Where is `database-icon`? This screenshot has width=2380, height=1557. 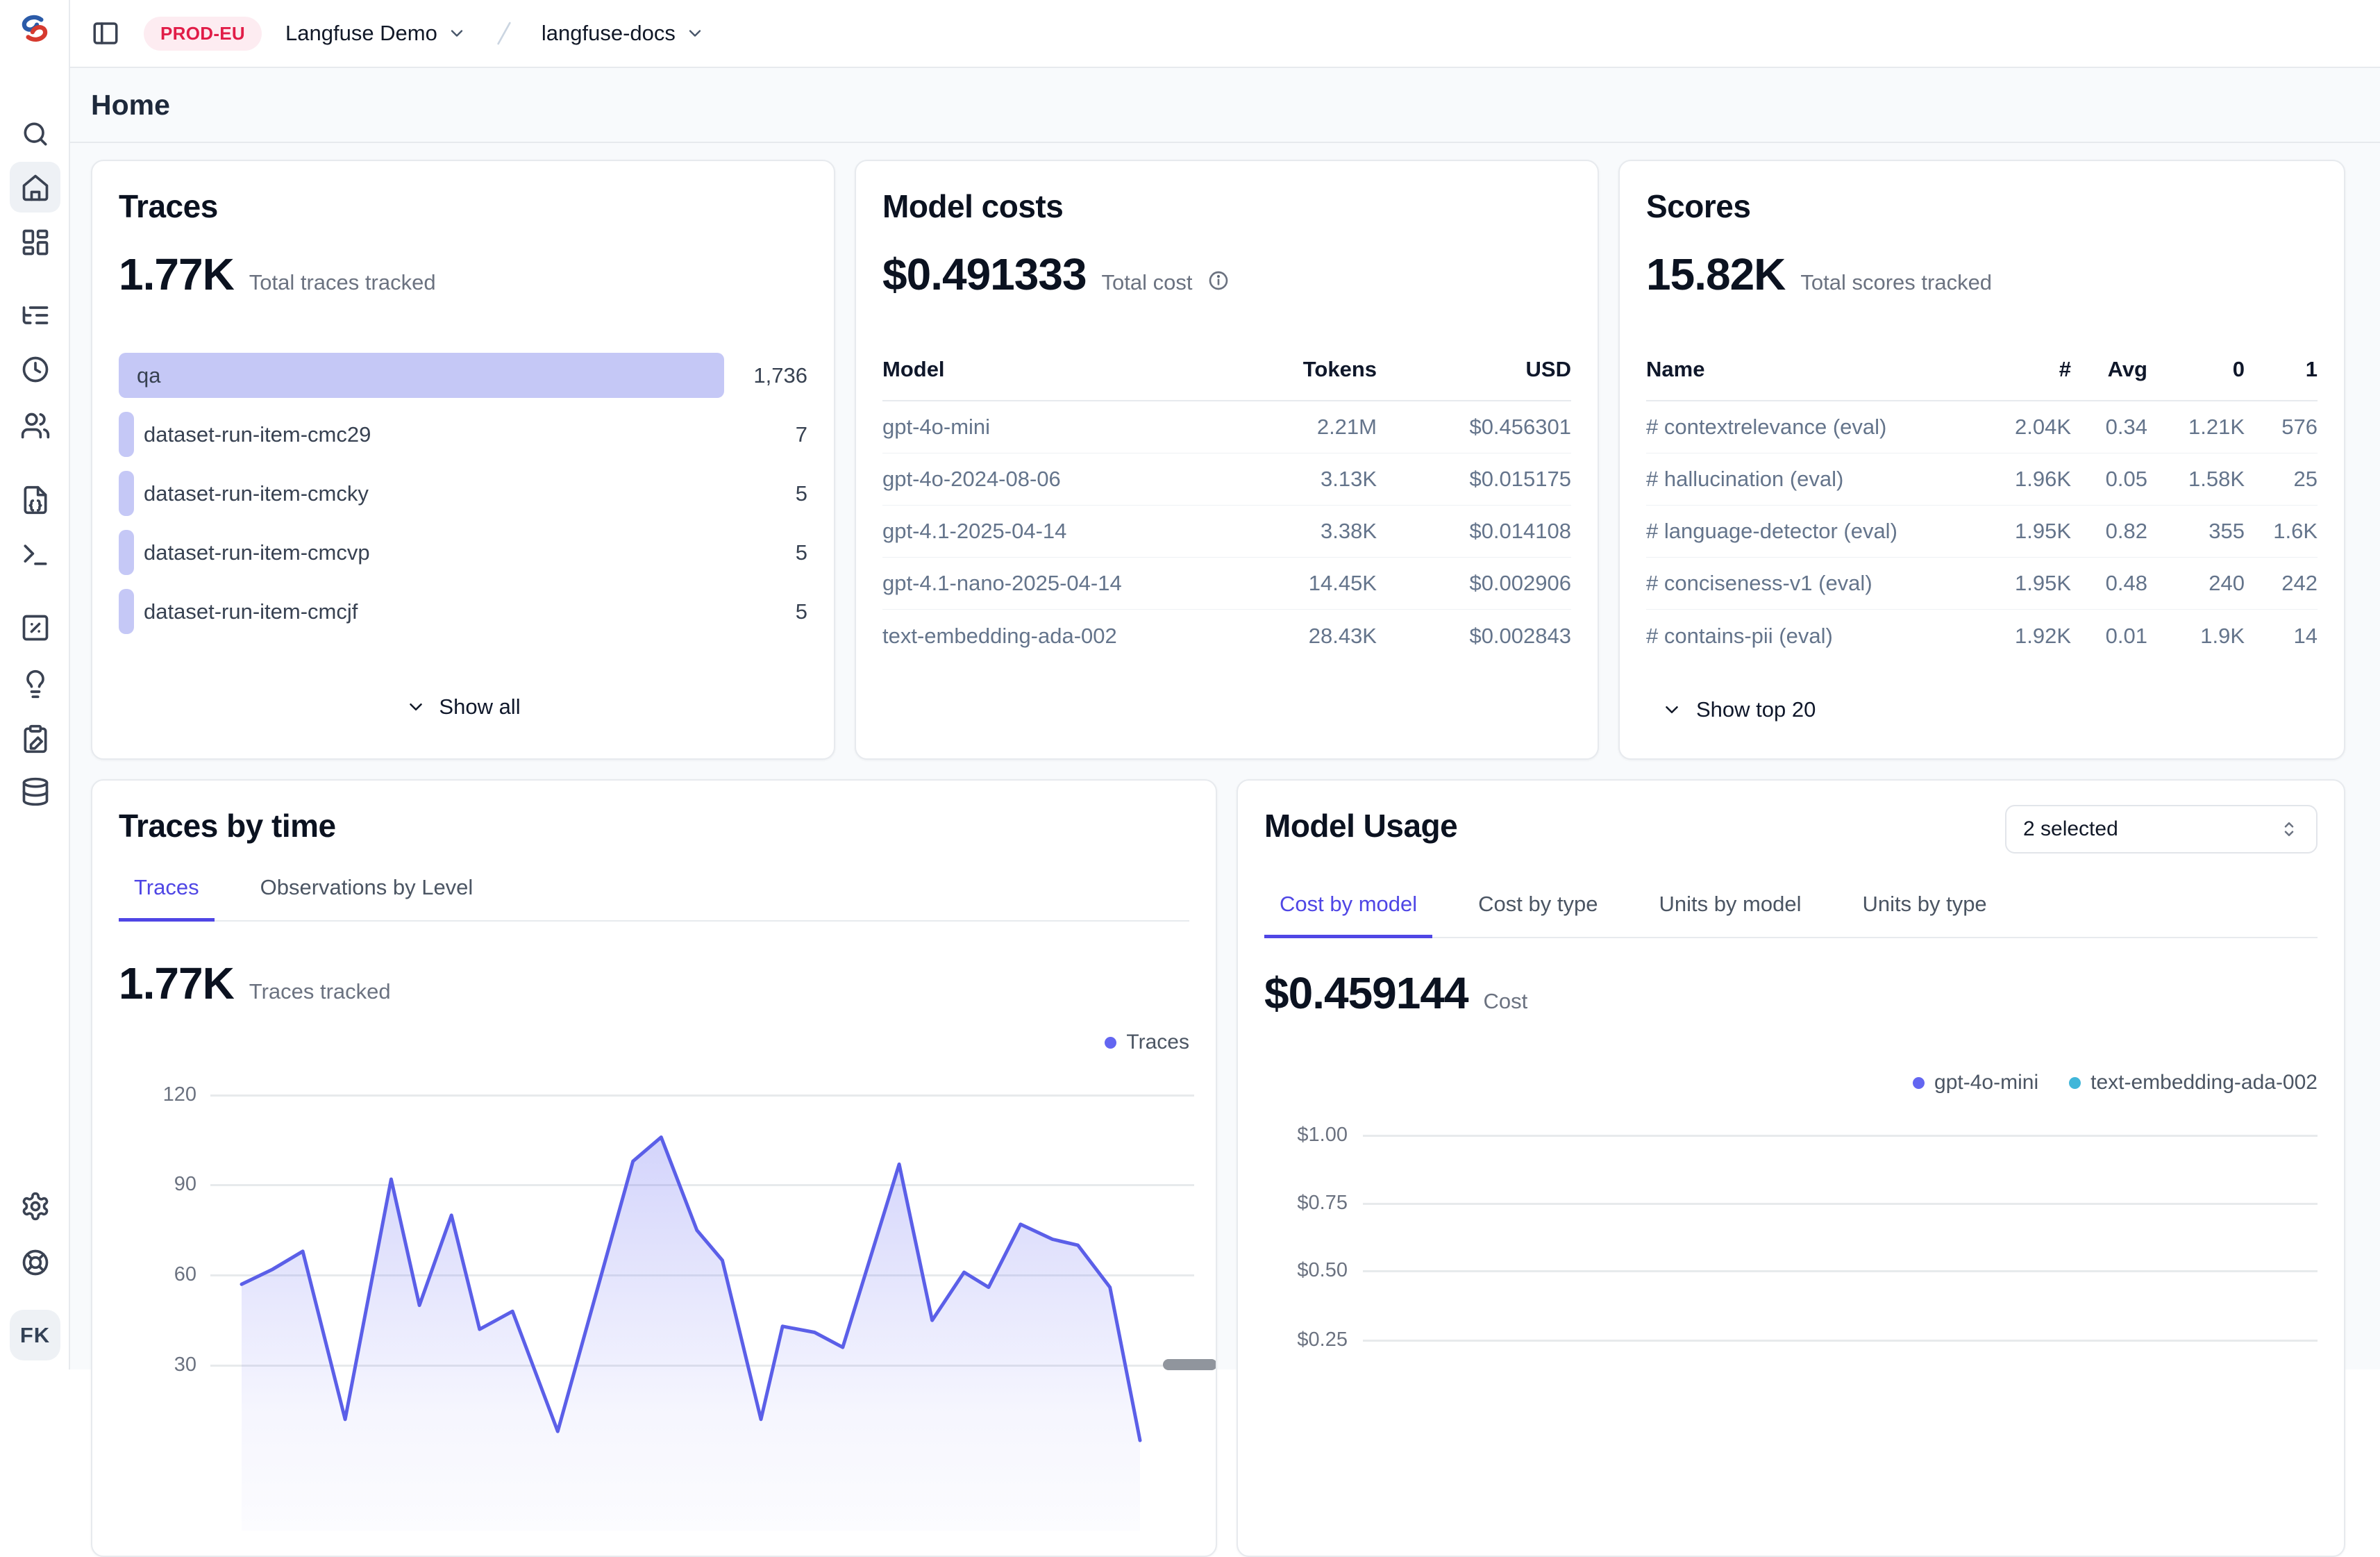 database-icon is located at coordinates (35, 791).